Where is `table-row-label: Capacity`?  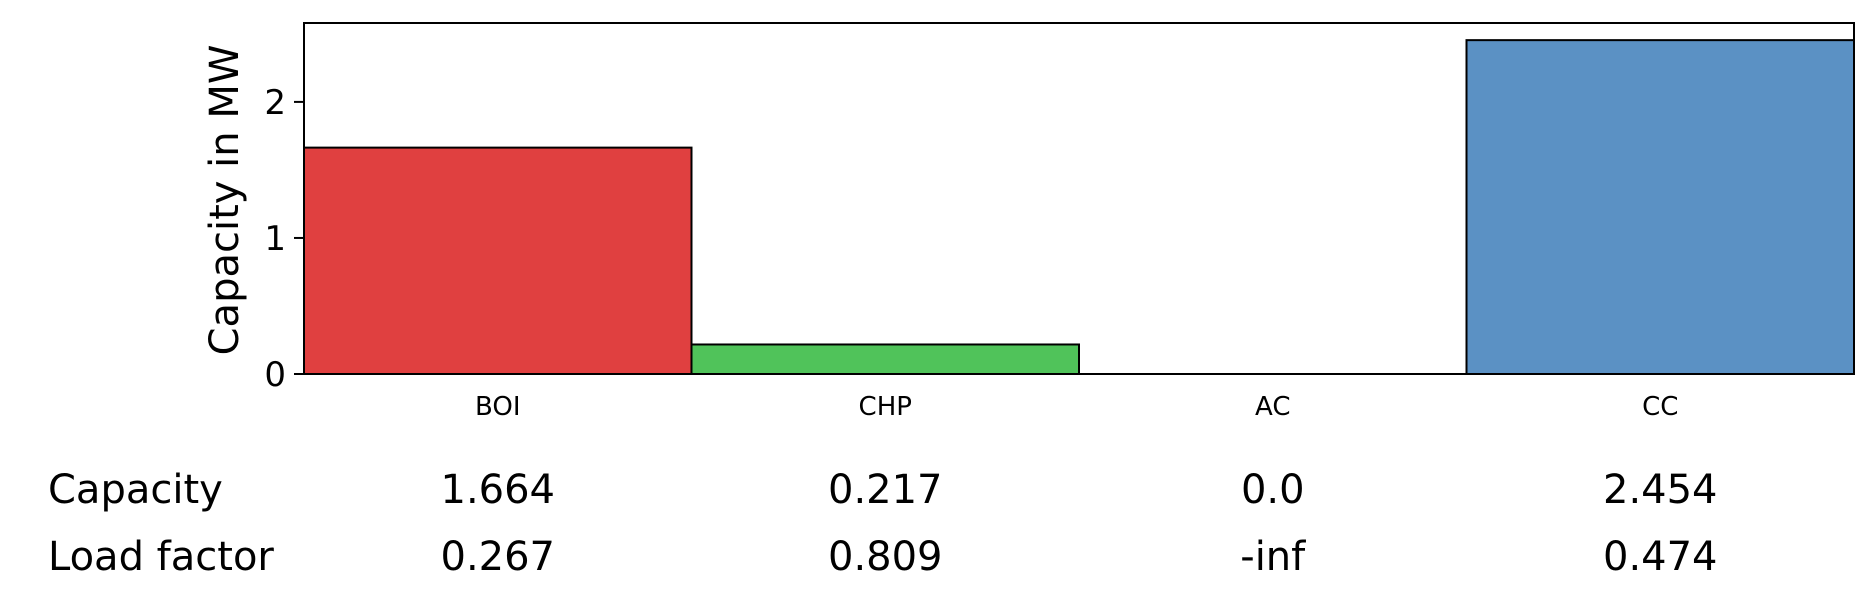
table-row-label: Capacity is located at coordinates (135, 490).